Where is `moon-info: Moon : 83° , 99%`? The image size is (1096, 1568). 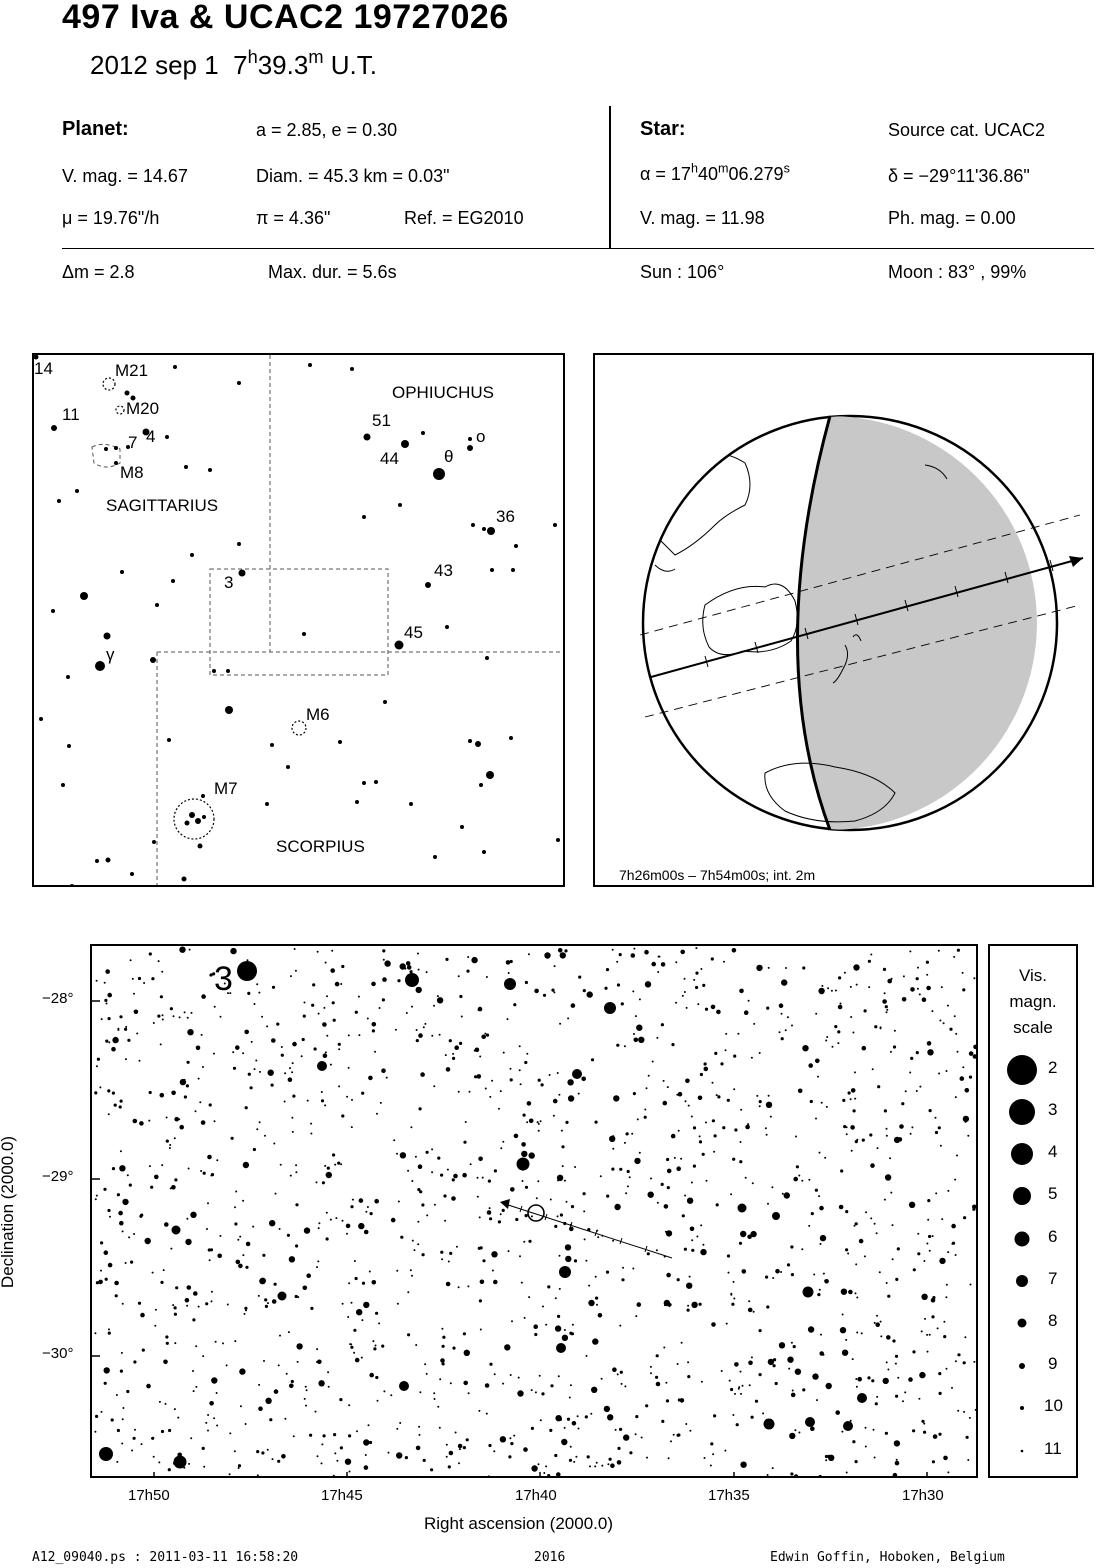
moon-info: Moon : 83° , 99% is located at coordinates (957, 272).